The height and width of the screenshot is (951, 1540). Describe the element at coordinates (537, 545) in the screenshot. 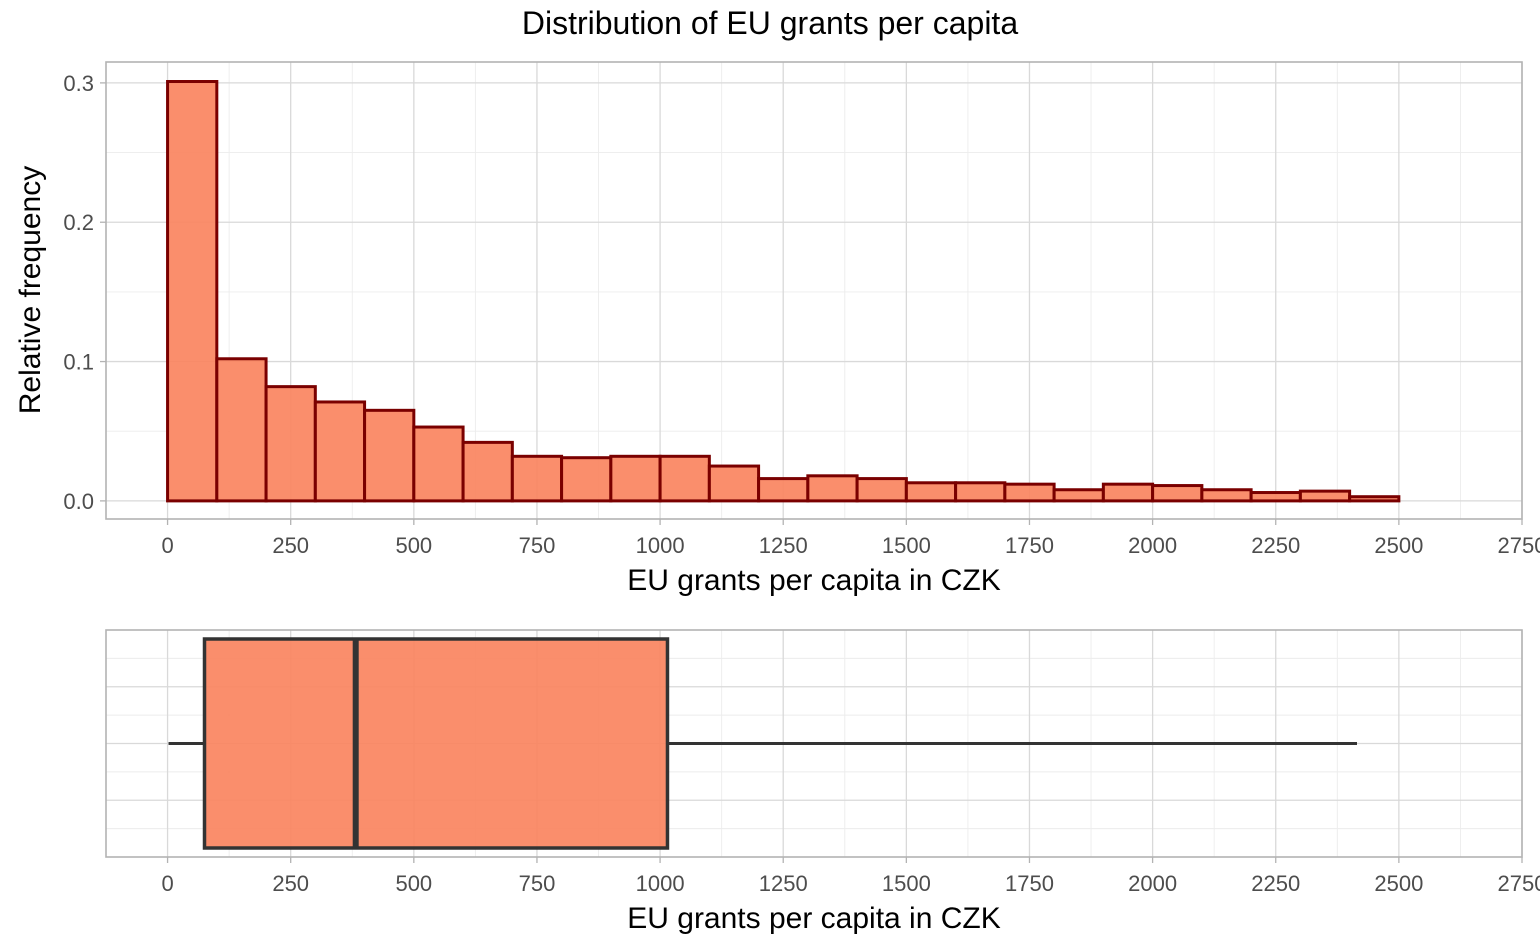

I see `histogram-x-tick-label: 750` at that location.